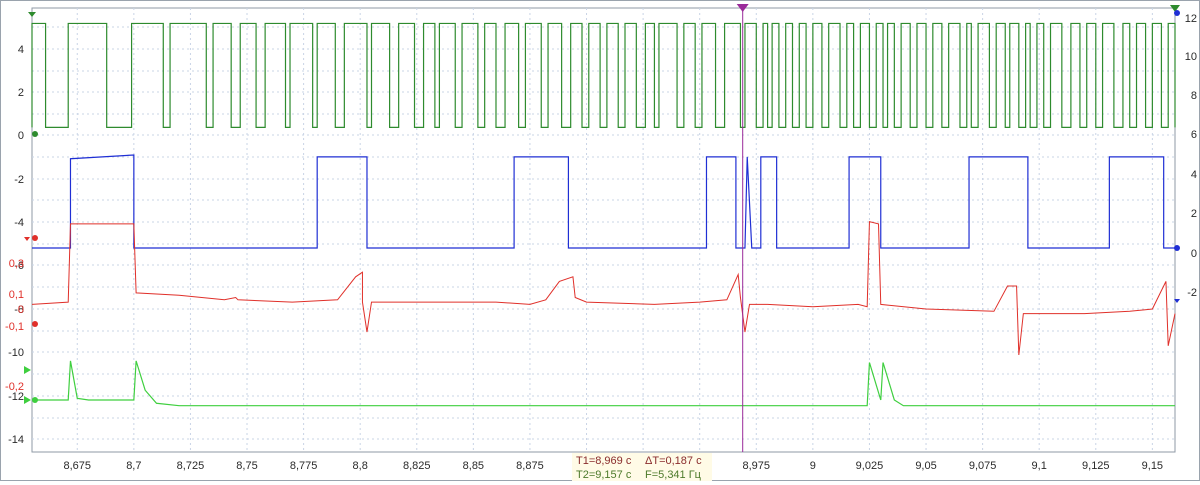 Image resolution: width=1200 pixels, height=485 pixels. What do you see at coordinates (603, 383) in the screenshot?
I see `series-light-green` at bounding box center [603, 383].